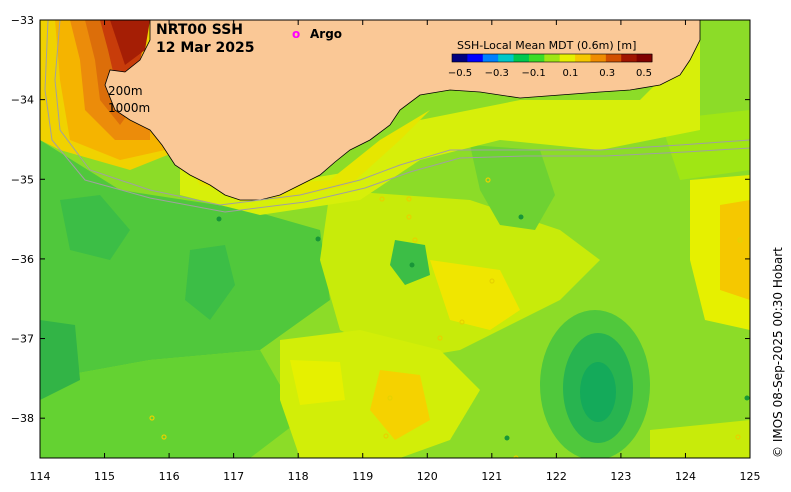 This screenshot has height=492, width=791. Describe the element at coordinates (362, 476) in the screenshot. I see `x-tick-label: 119` at that location.